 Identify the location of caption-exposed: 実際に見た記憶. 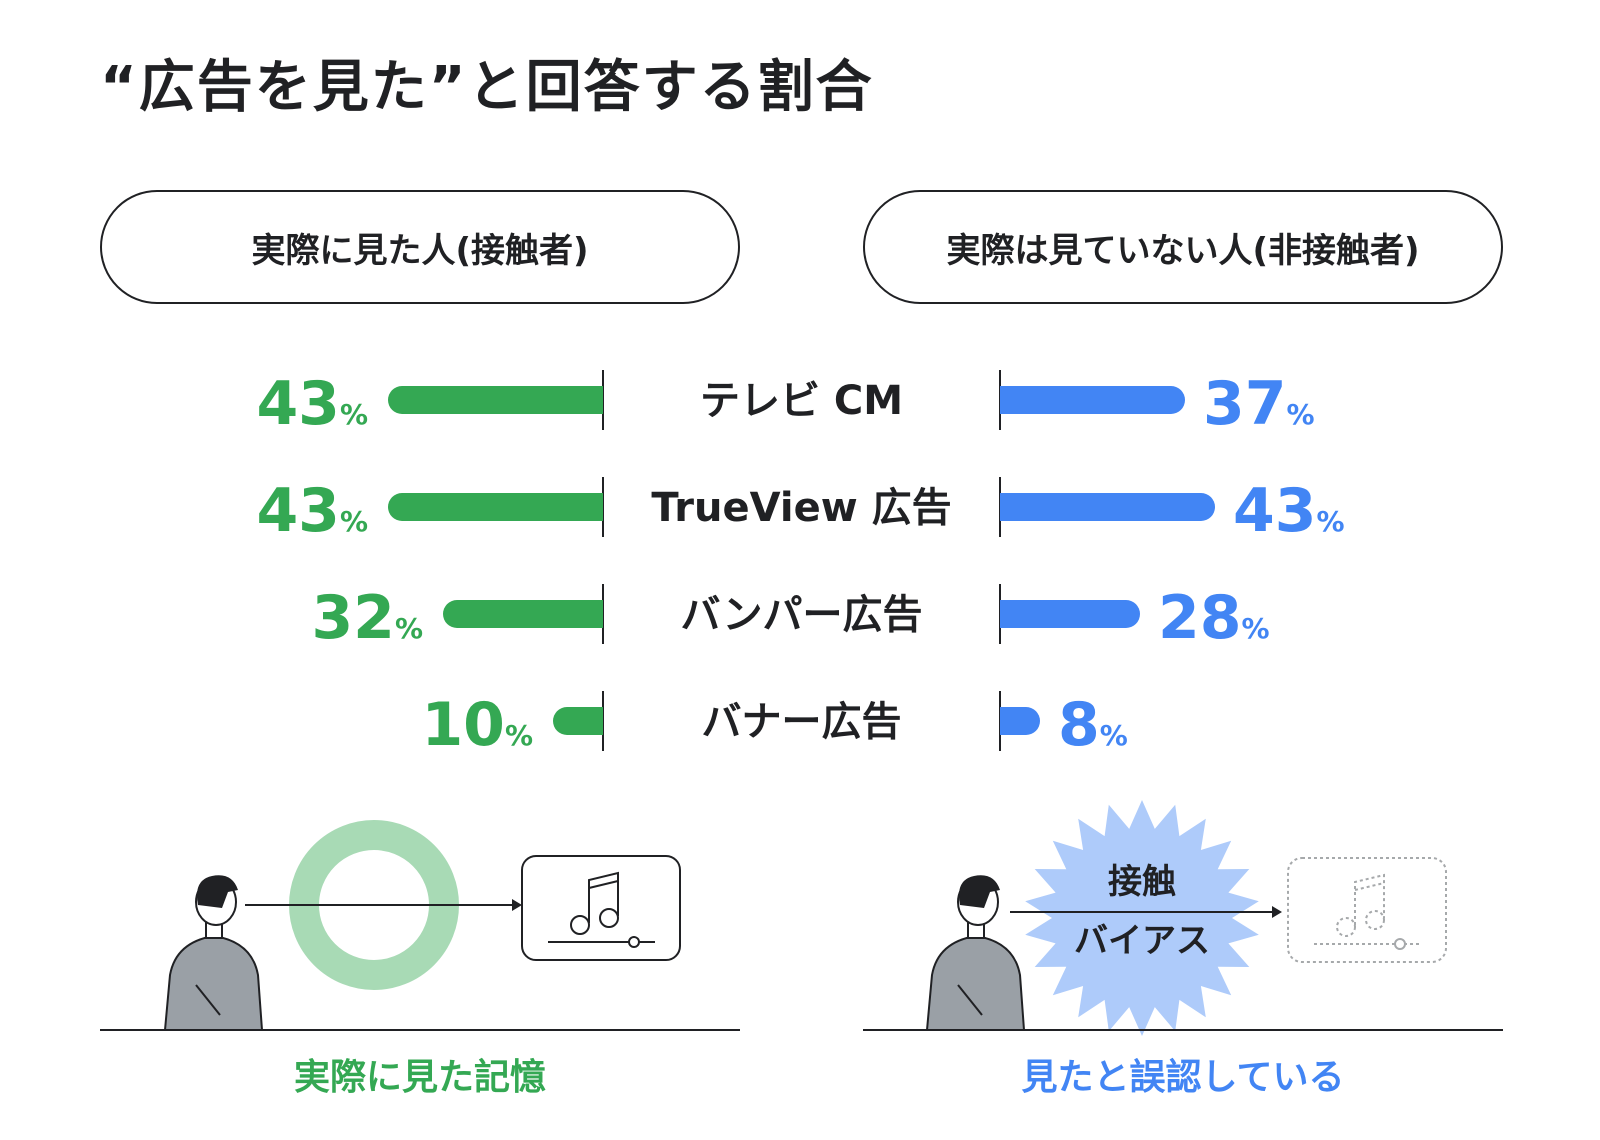
(419, 1077).